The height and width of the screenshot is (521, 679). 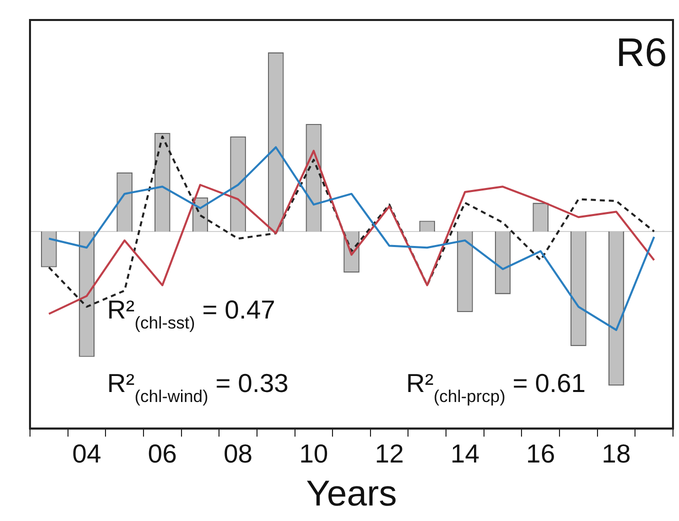 What do you see at coordinates (465, 453) in the screenshot?
I see `x-tick-label: 14` at bounding box center [465, 453].